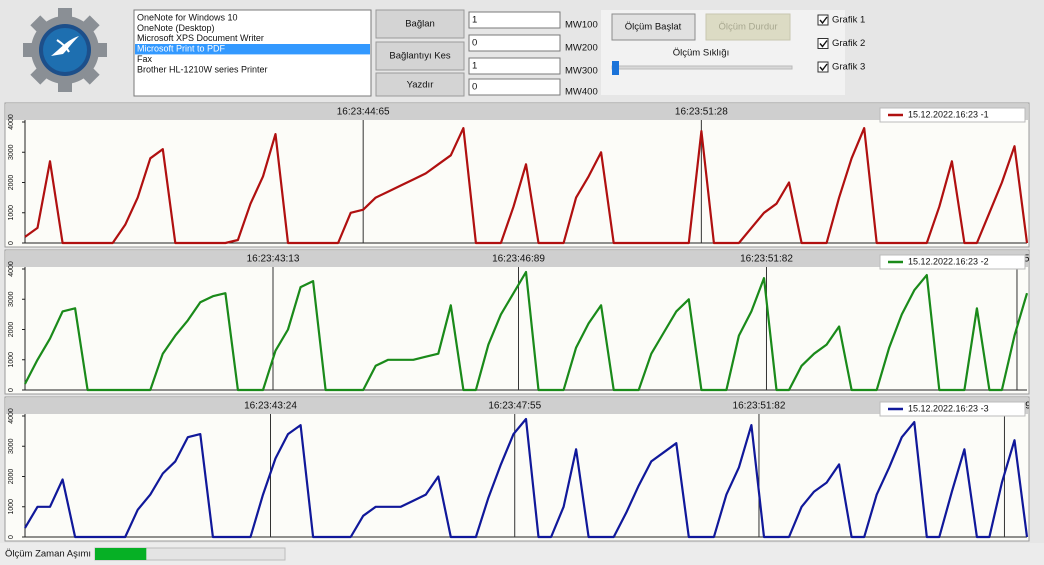 The width and height of the screenshot is (1044, 565). What do you see at coordinates (181, 49) in the screenshot?
I see `device-item: Microsoft Print to PDF` at bounding box center [181, 49].